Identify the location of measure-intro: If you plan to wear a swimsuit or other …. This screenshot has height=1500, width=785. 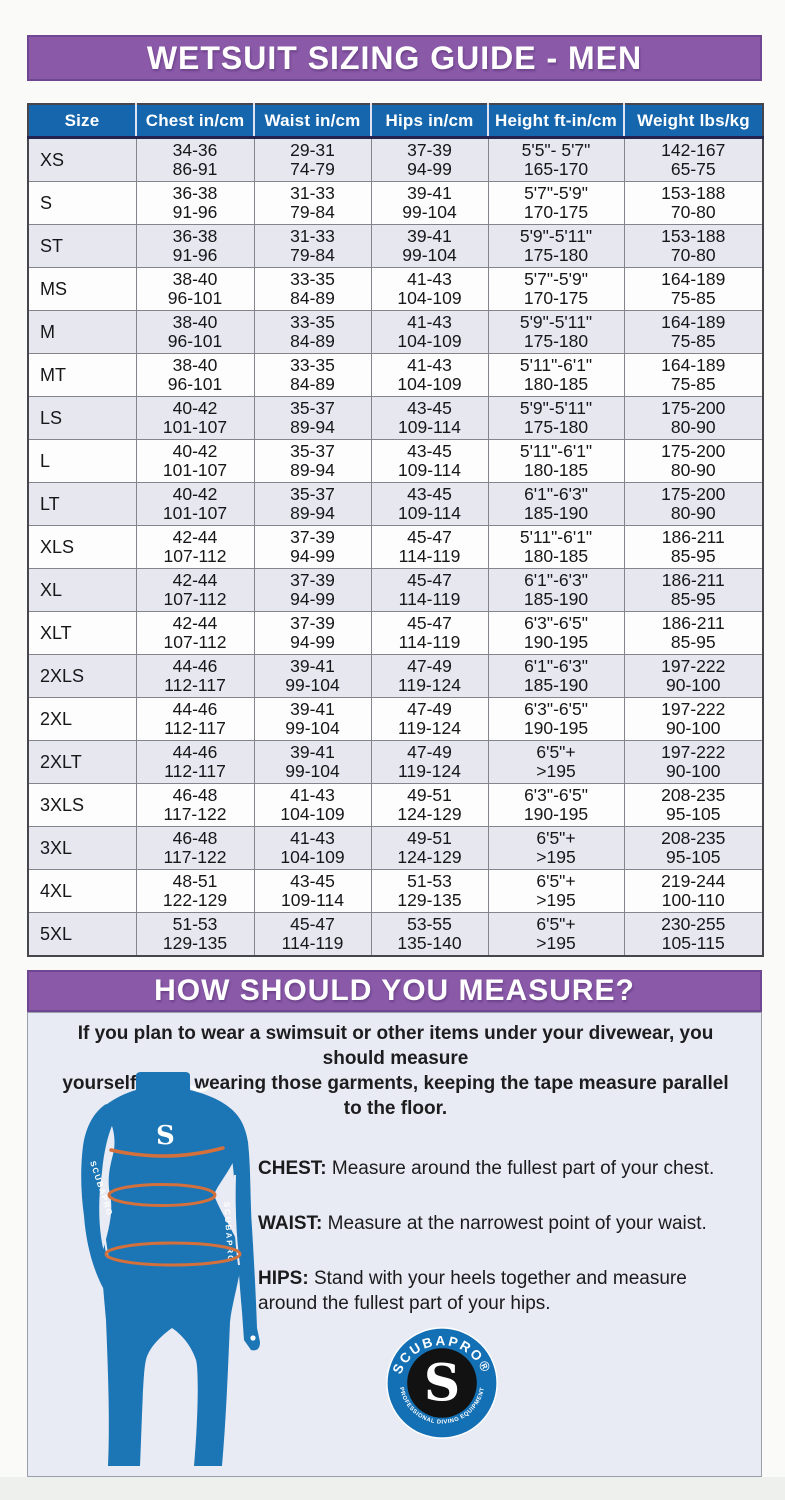
(395, 1071).